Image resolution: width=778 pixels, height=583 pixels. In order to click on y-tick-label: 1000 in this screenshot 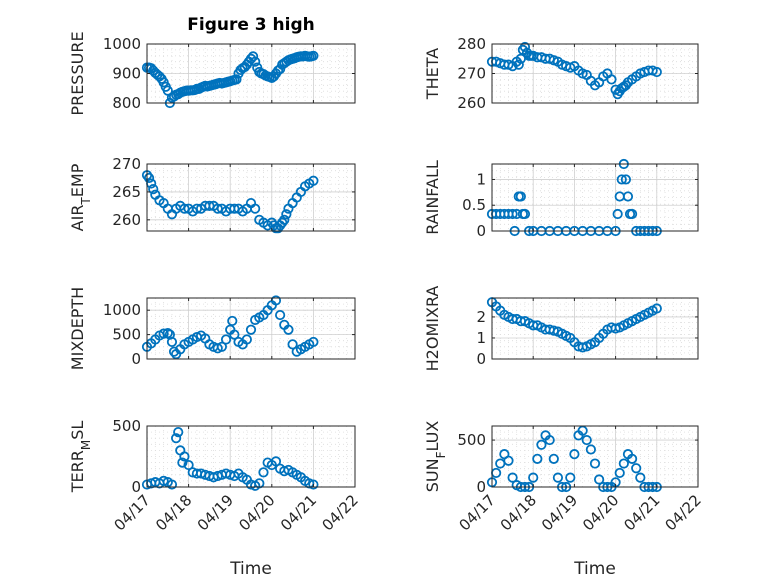, I will do `click(122, 310)`.